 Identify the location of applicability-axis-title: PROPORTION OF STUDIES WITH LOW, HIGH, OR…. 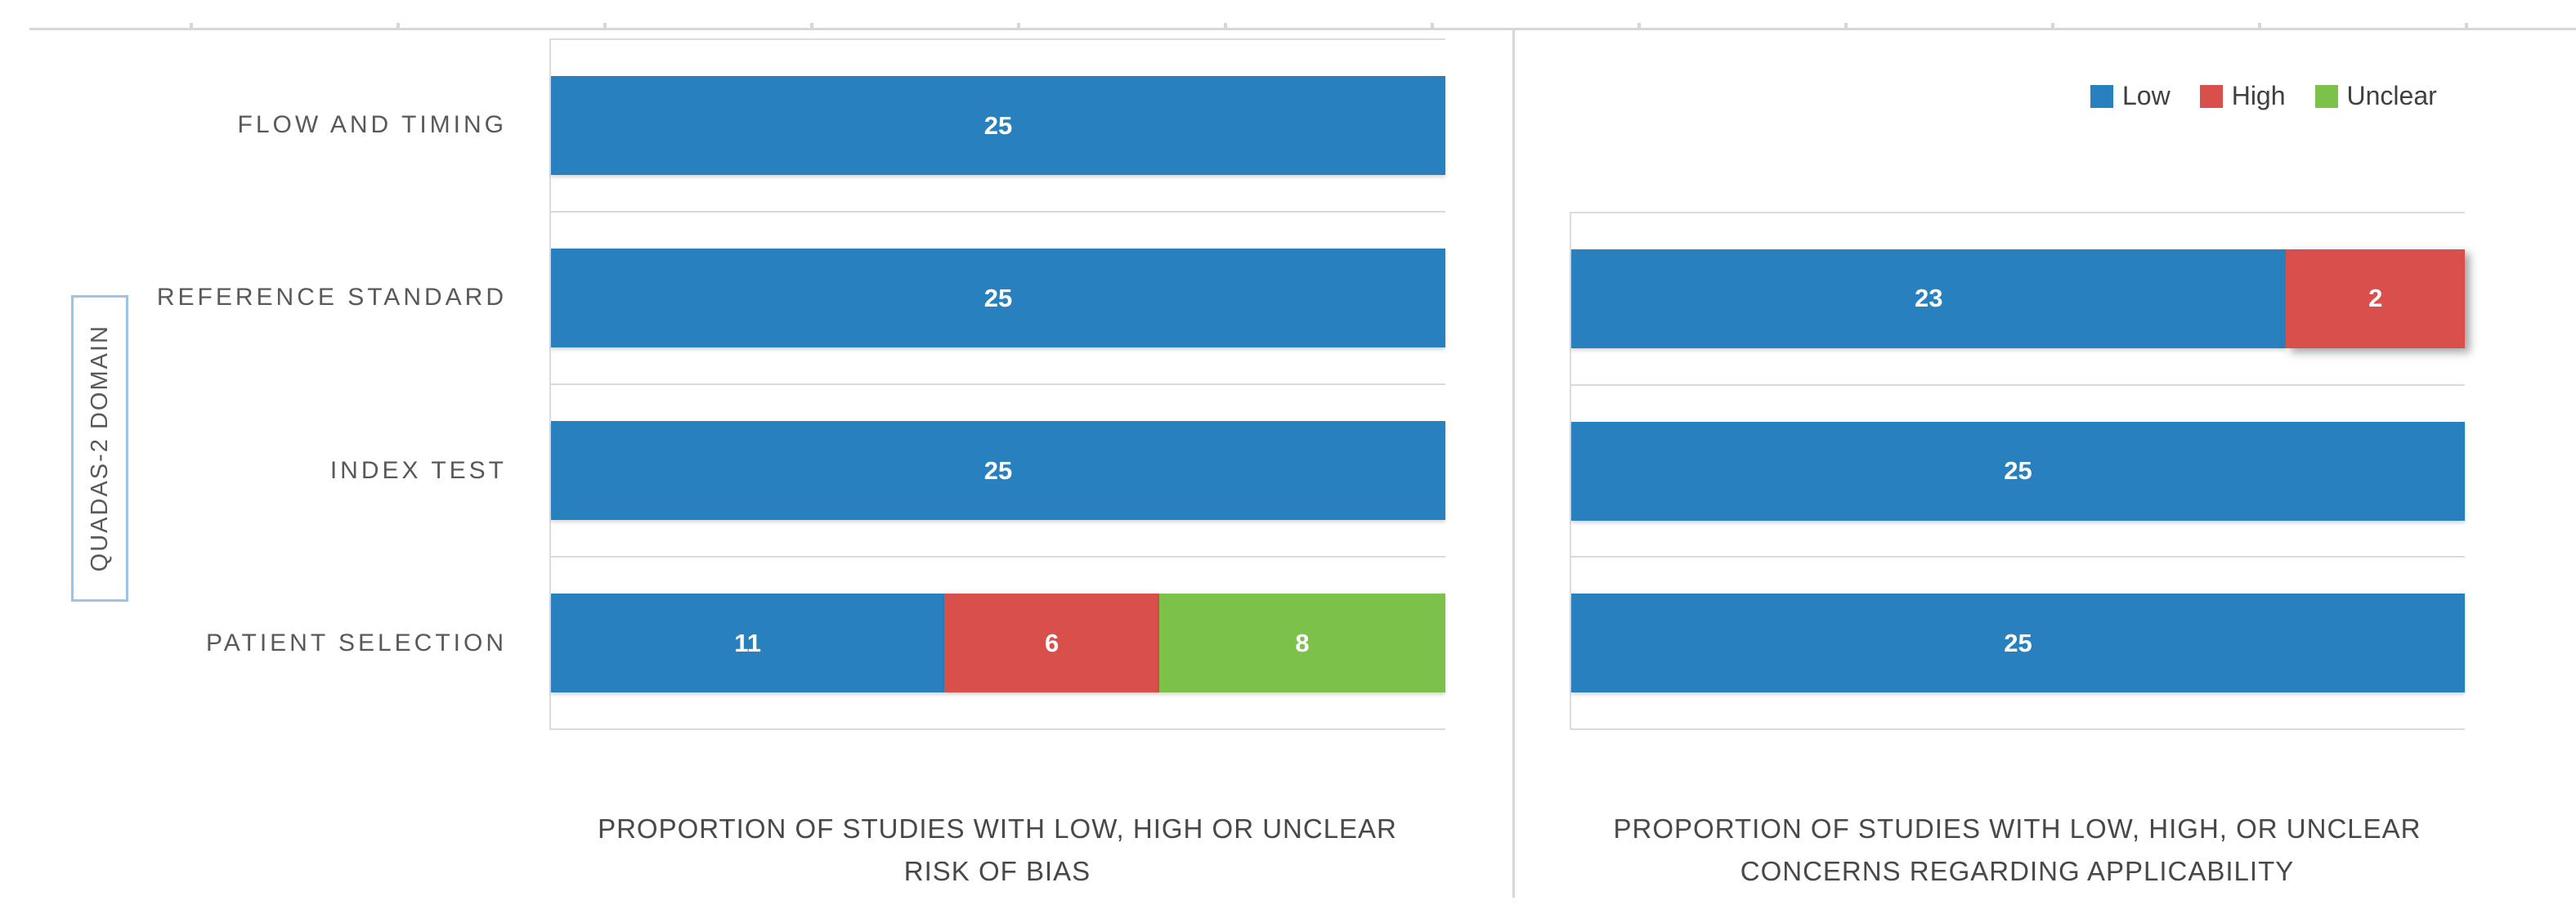
(2017, 851).